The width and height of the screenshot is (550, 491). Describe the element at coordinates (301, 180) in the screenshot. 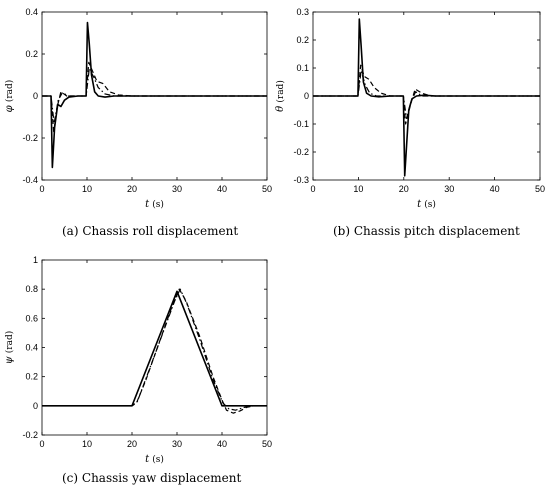

I see `y-tick-label: -0.3` at that location.